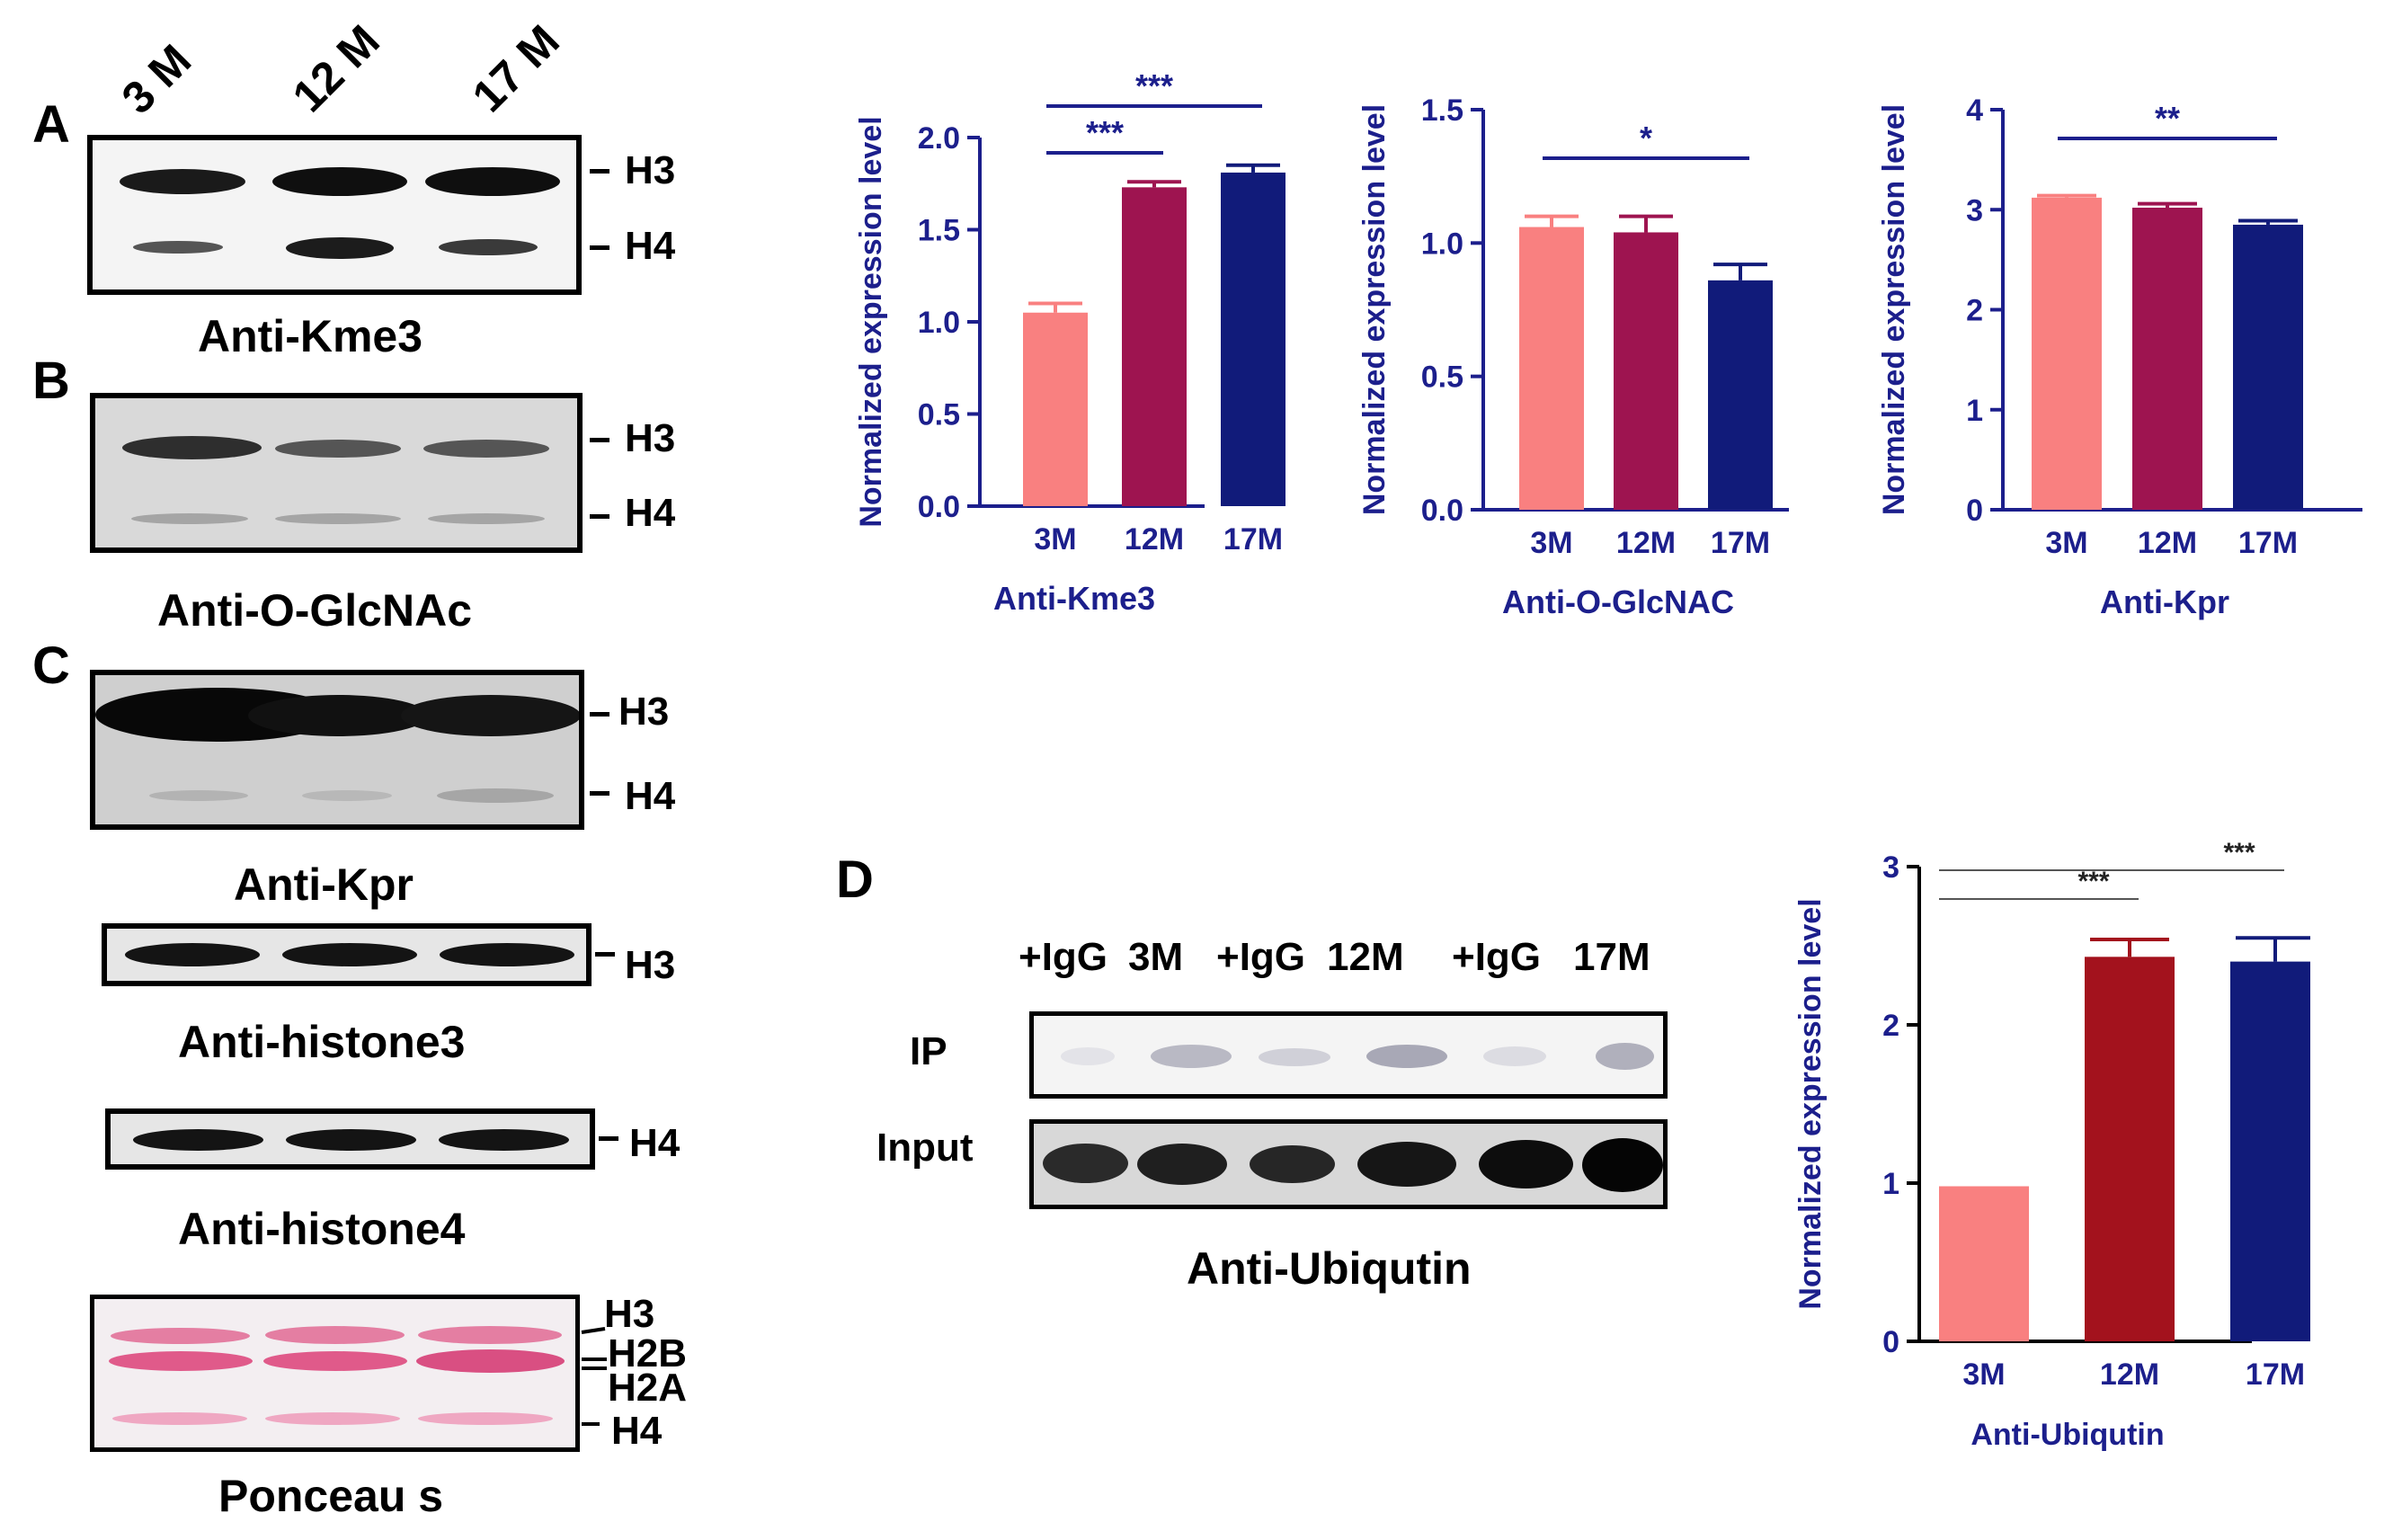  Describe the element at coordinates (156, 79) in the screenshot. I see `lane-label-3m: 3 M` at that location.